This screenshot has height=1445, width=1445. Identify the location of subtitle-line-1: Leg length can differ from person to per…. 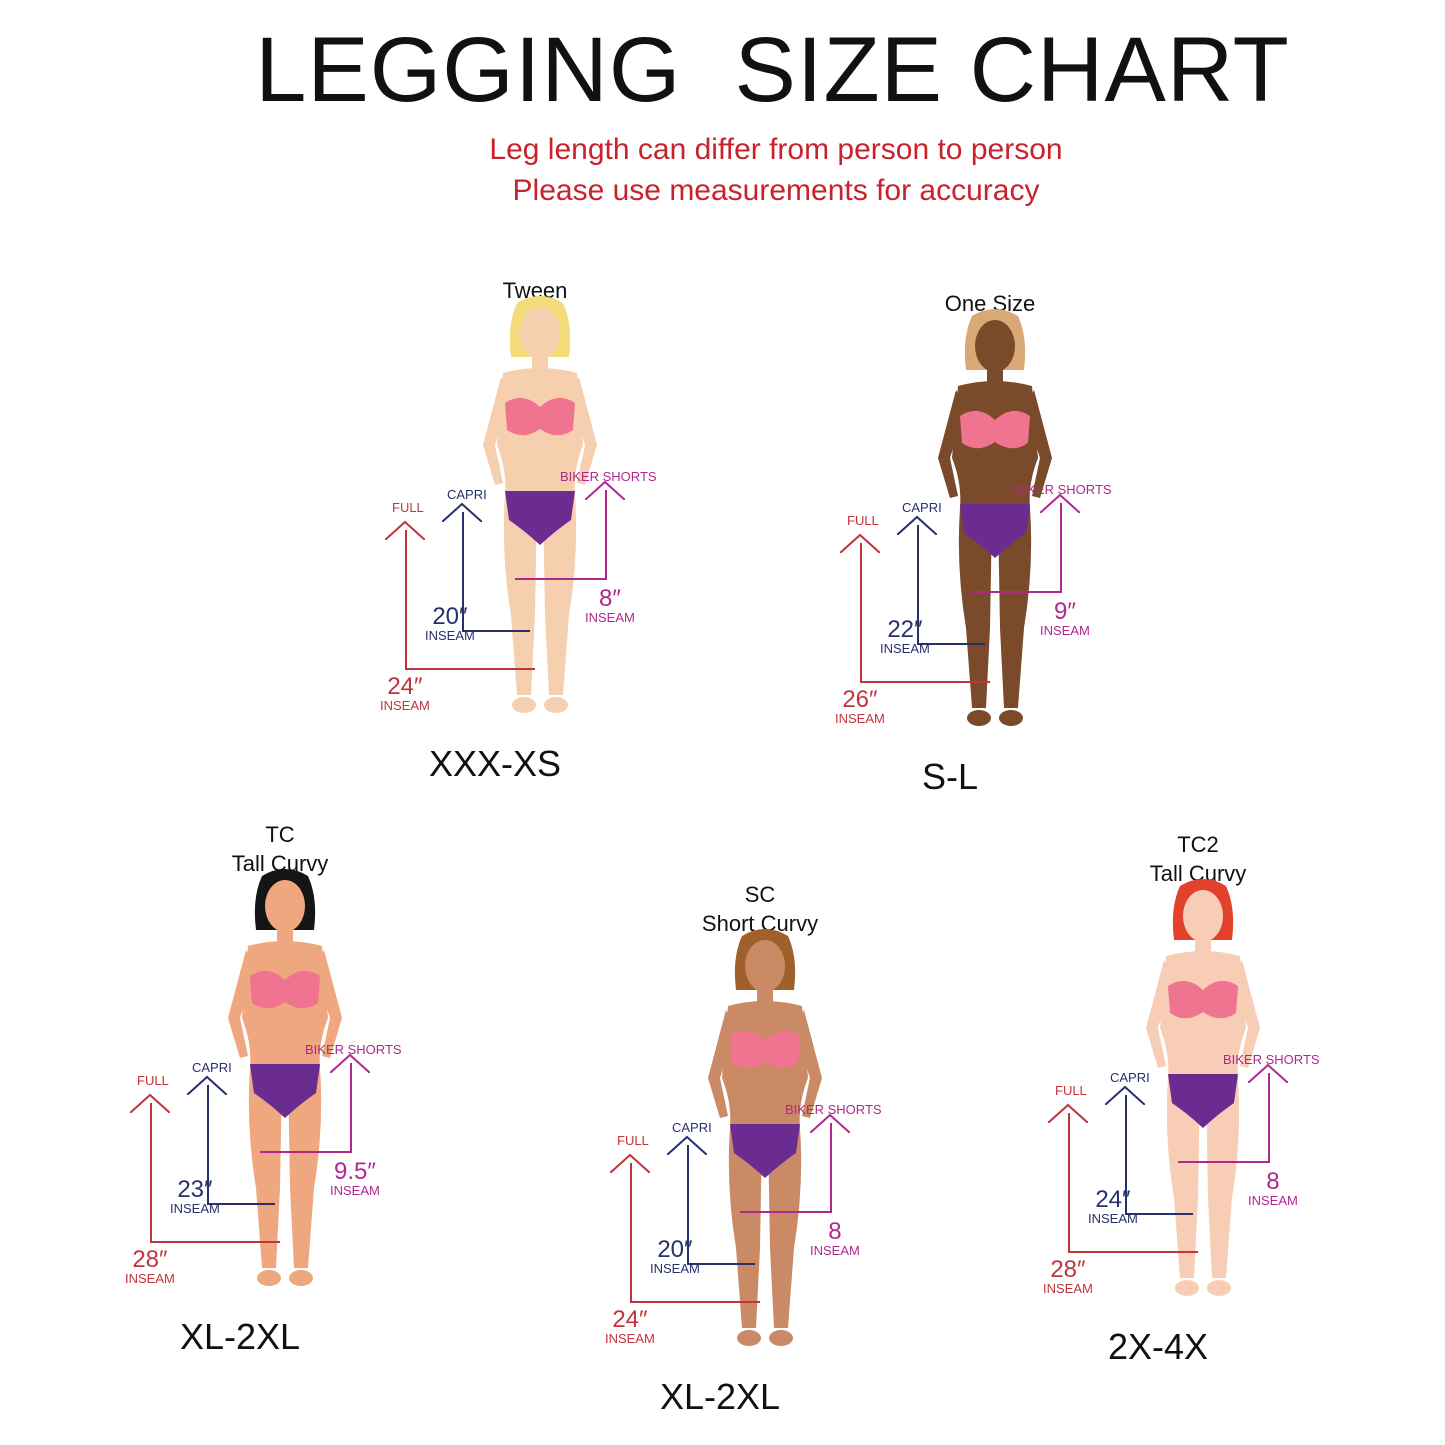
(776, 149).